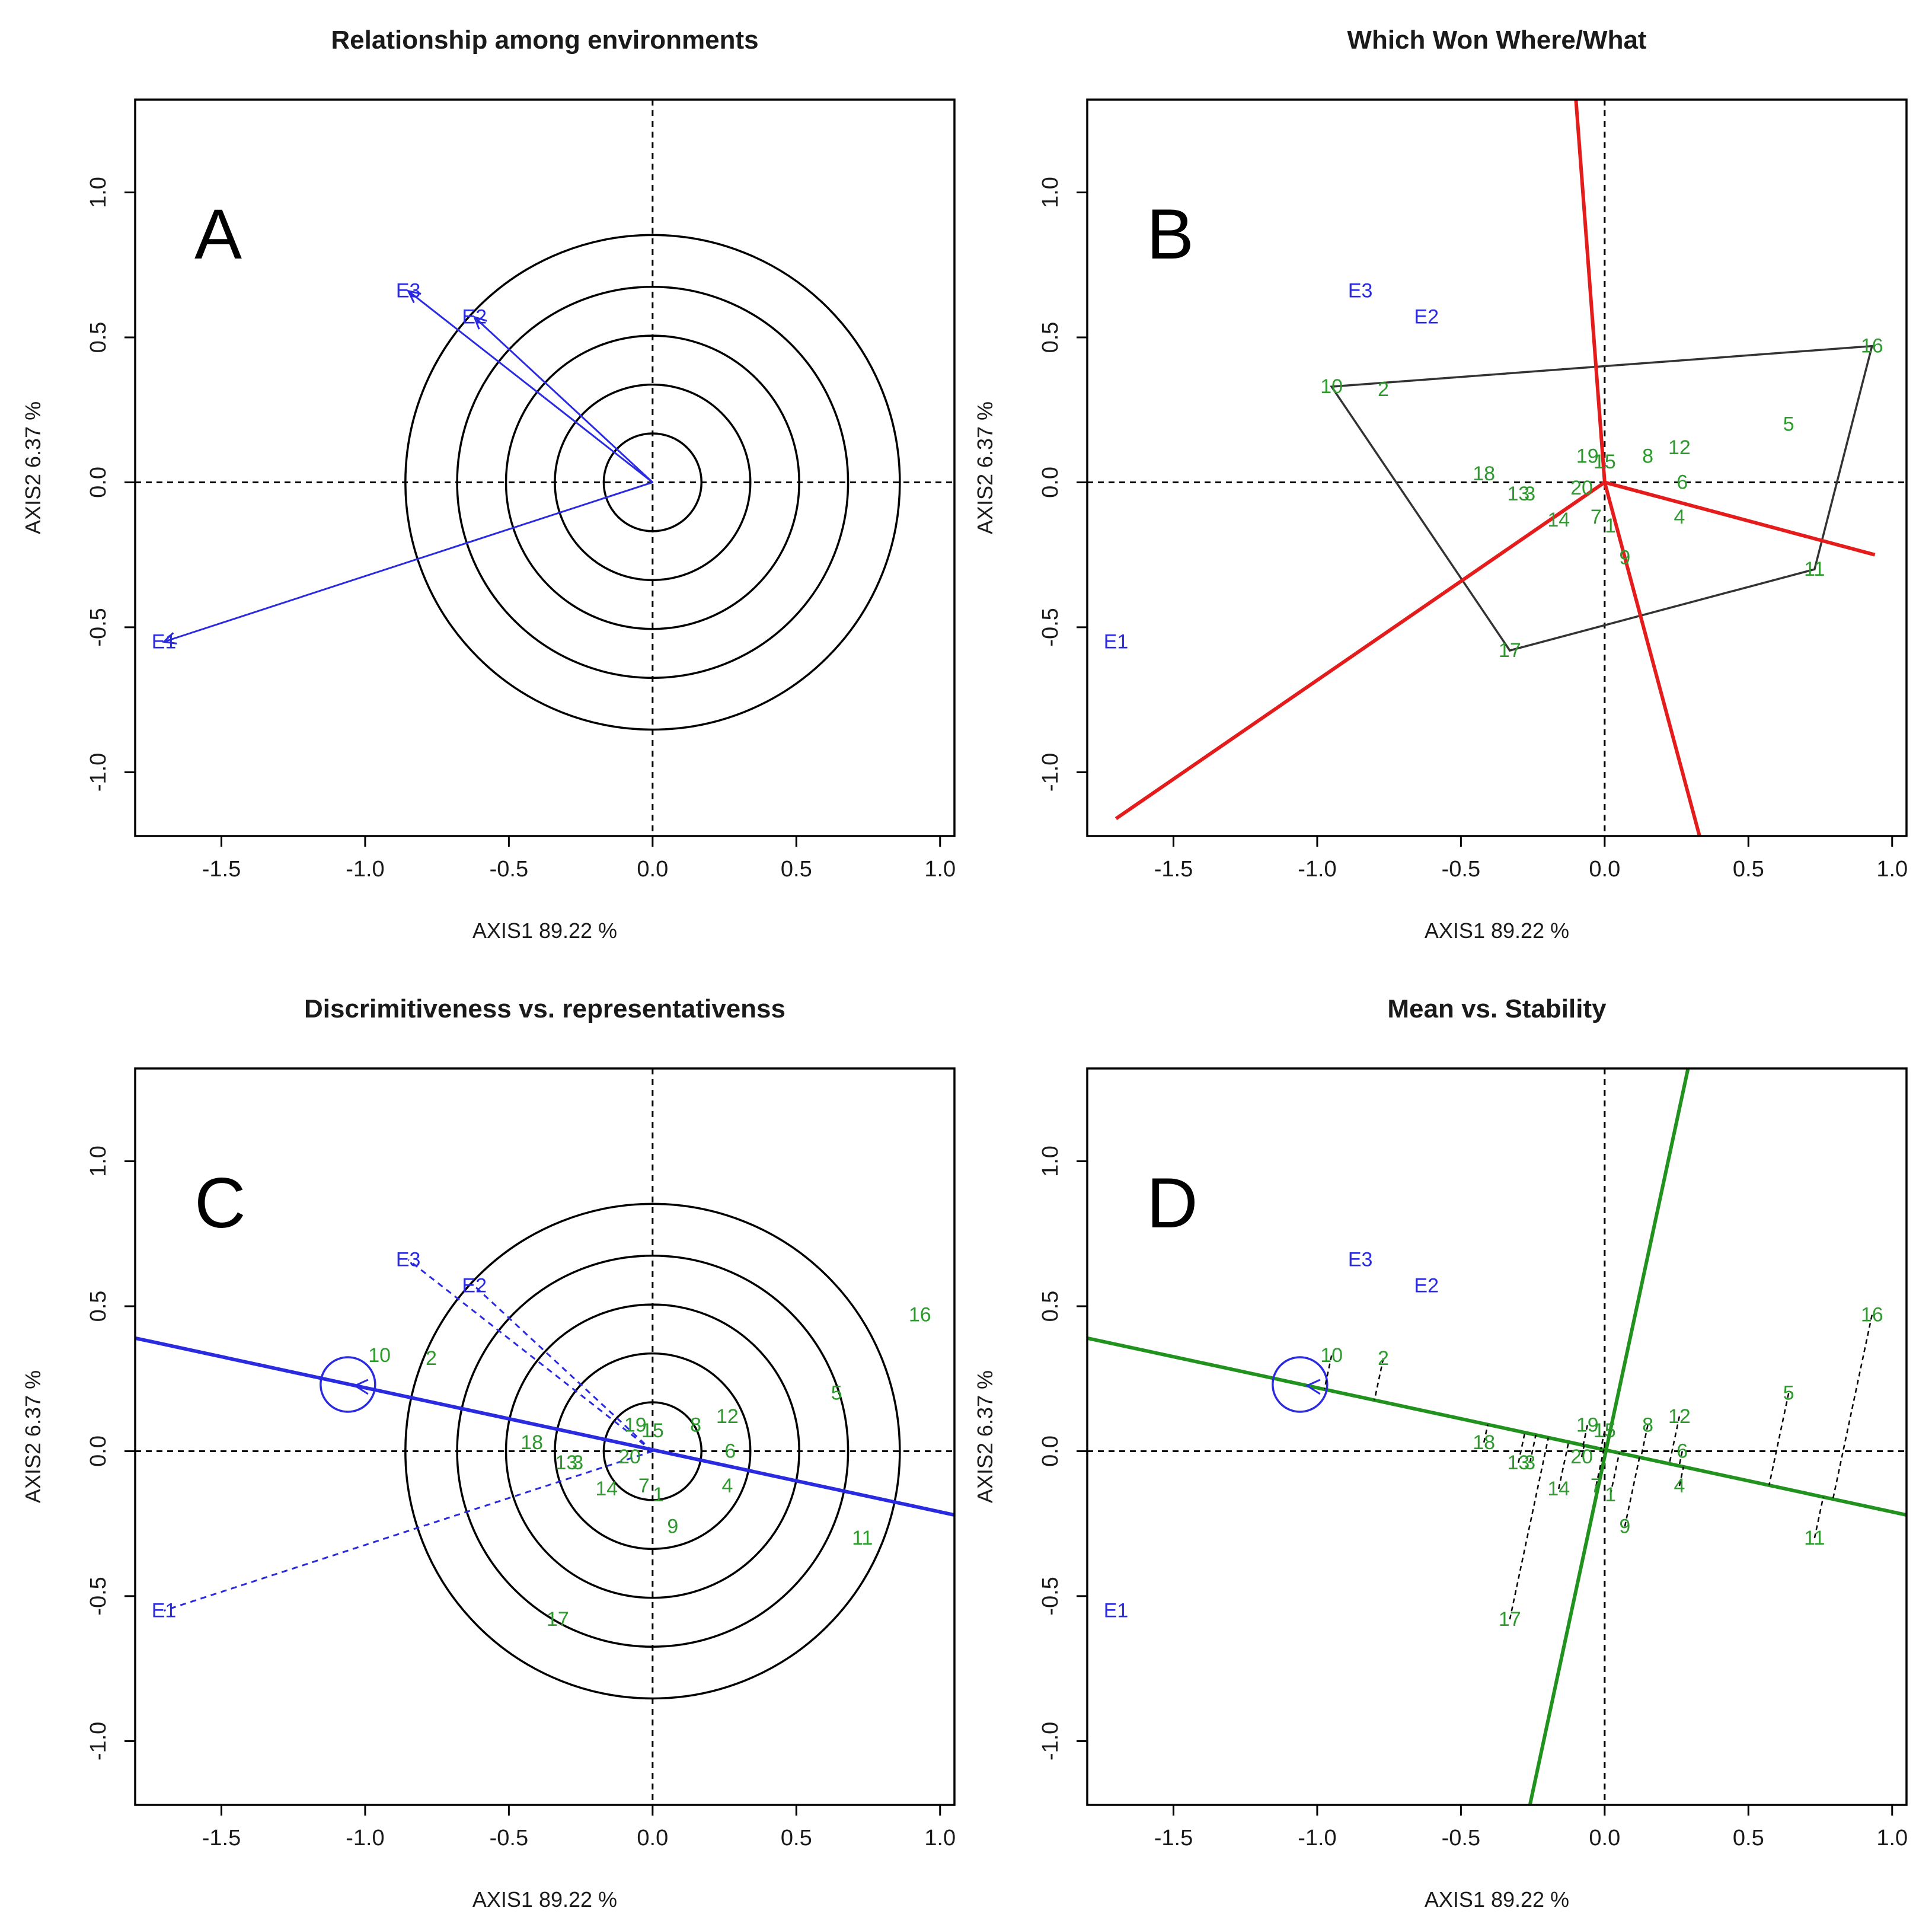 Image resolution: width=1932 pixels, height=1930 pixels. Describe the element at coordinates (1814, 1538) in the screenshot. I see `genotype-label: 11` at that location.